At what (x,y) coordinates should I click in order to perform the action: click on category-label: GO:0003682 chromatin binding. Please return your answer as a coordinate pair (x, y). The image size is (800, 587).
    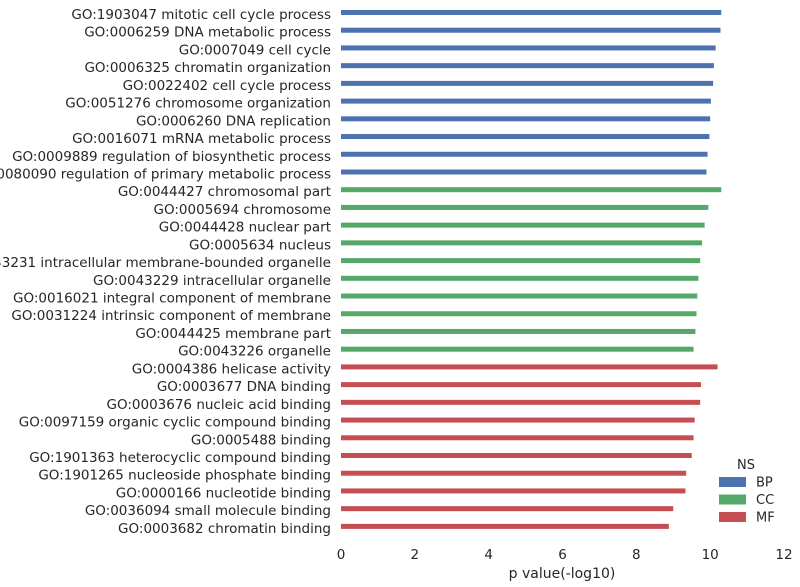
    Looking at the image, I should click on (224, 529).